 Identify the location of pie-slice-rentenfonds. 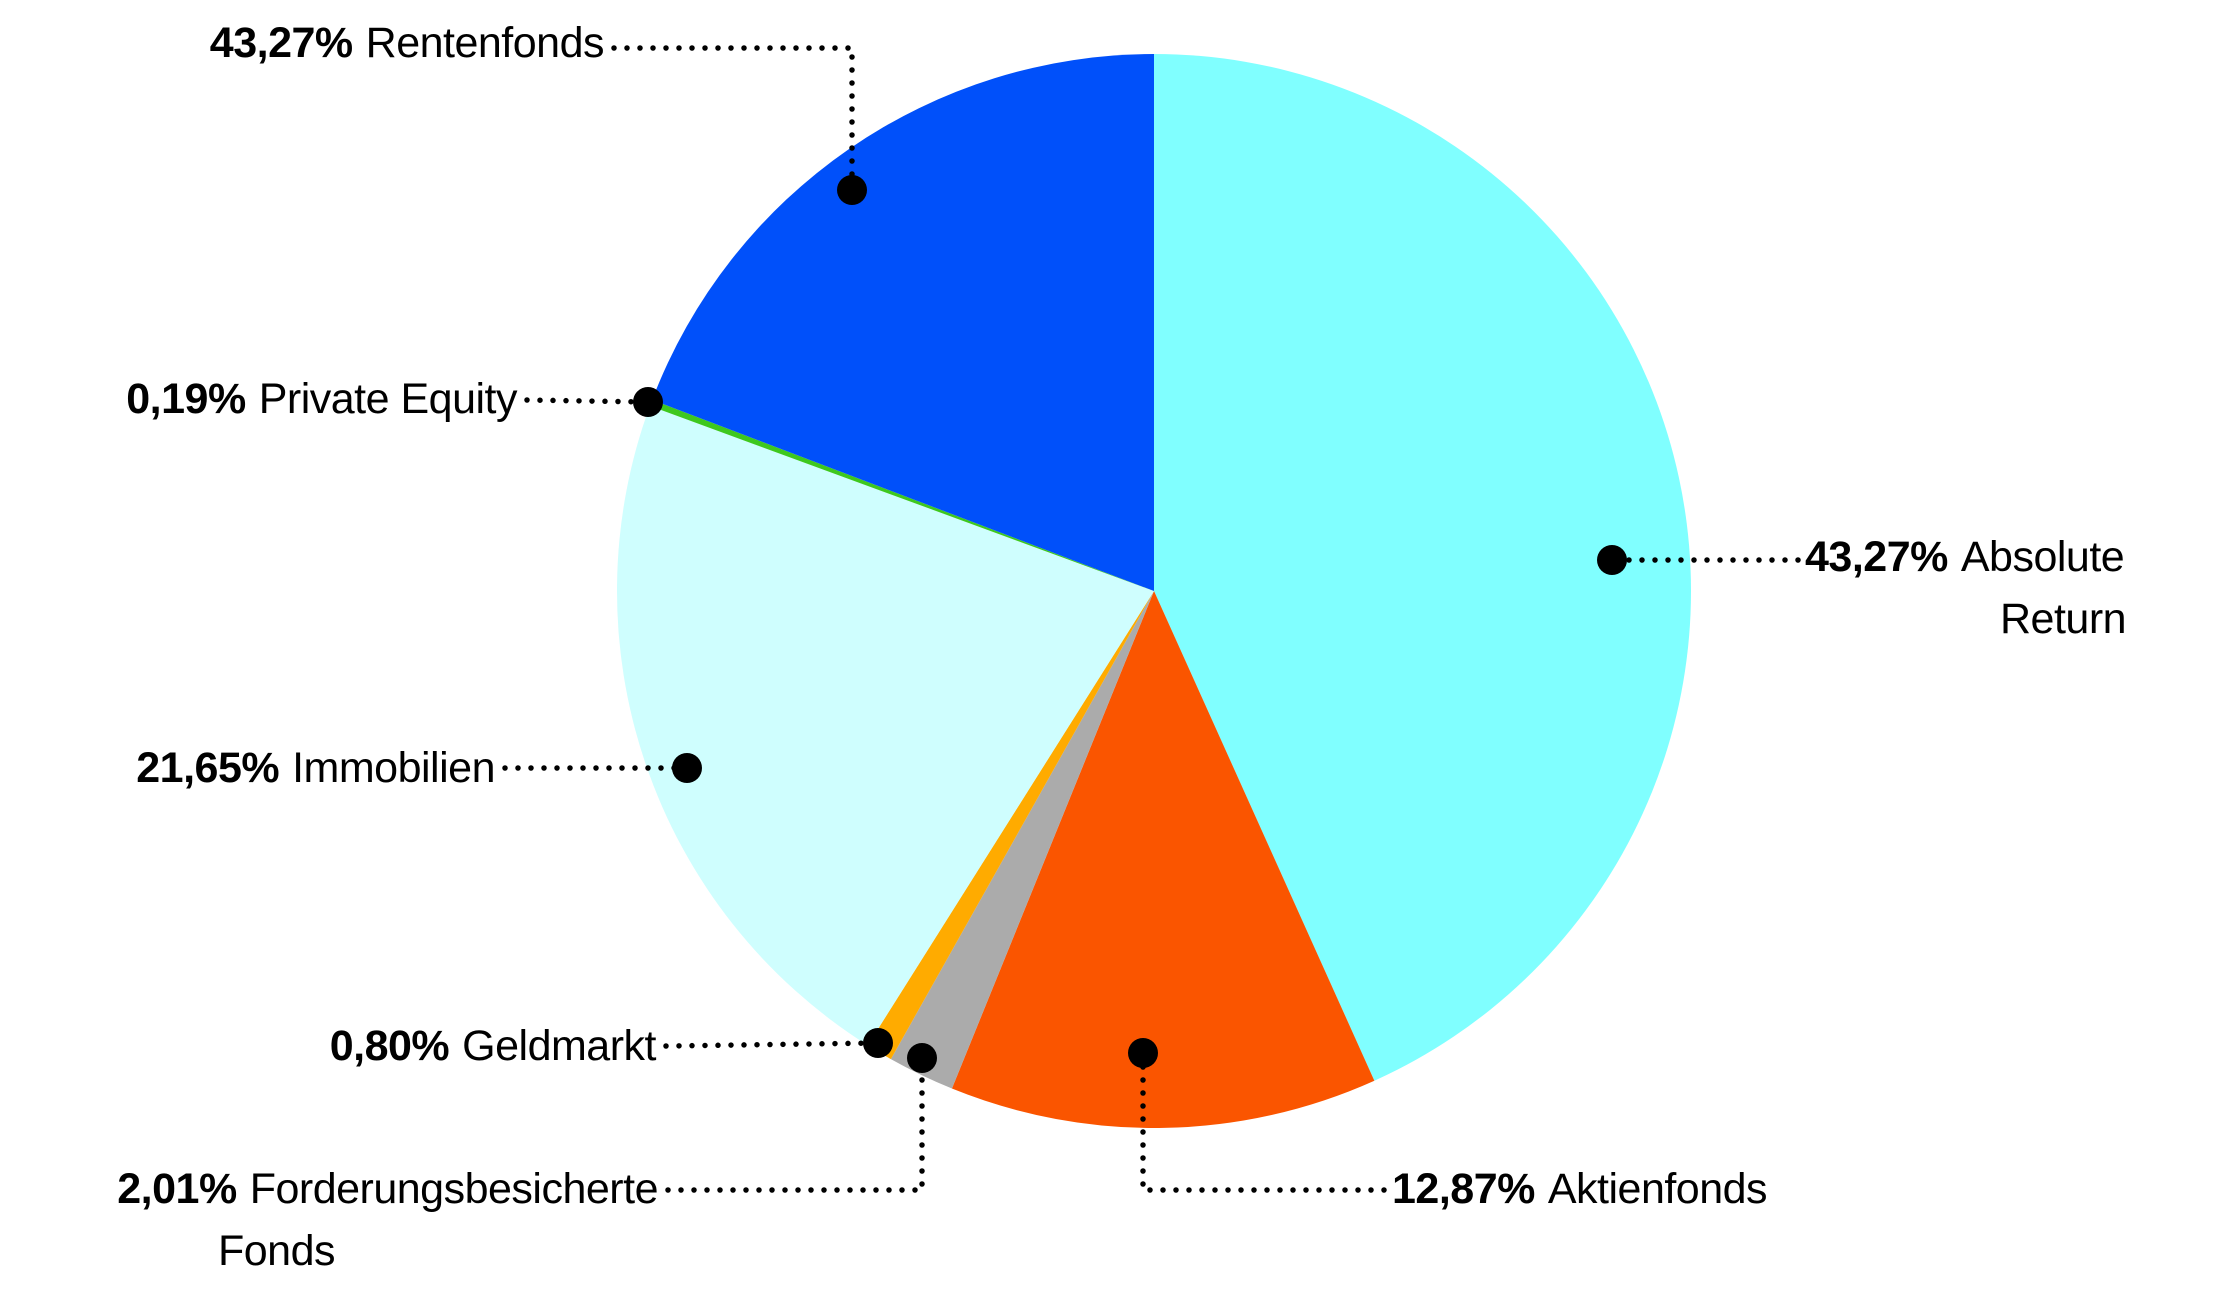
(903, 322).